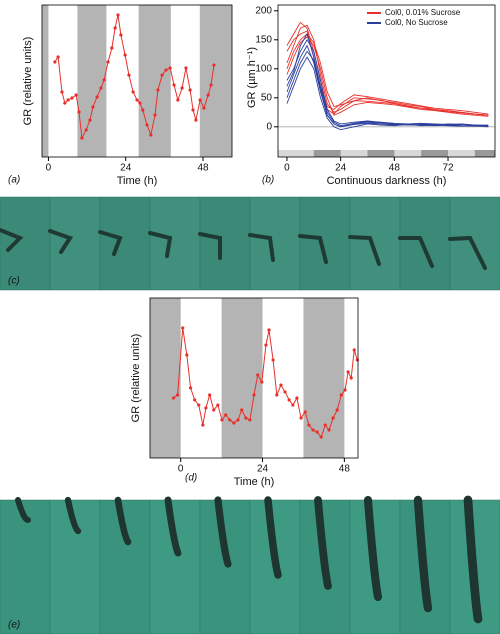 The image size is (500, 634). I want to click on panel-label: (c), so click(14, 281).